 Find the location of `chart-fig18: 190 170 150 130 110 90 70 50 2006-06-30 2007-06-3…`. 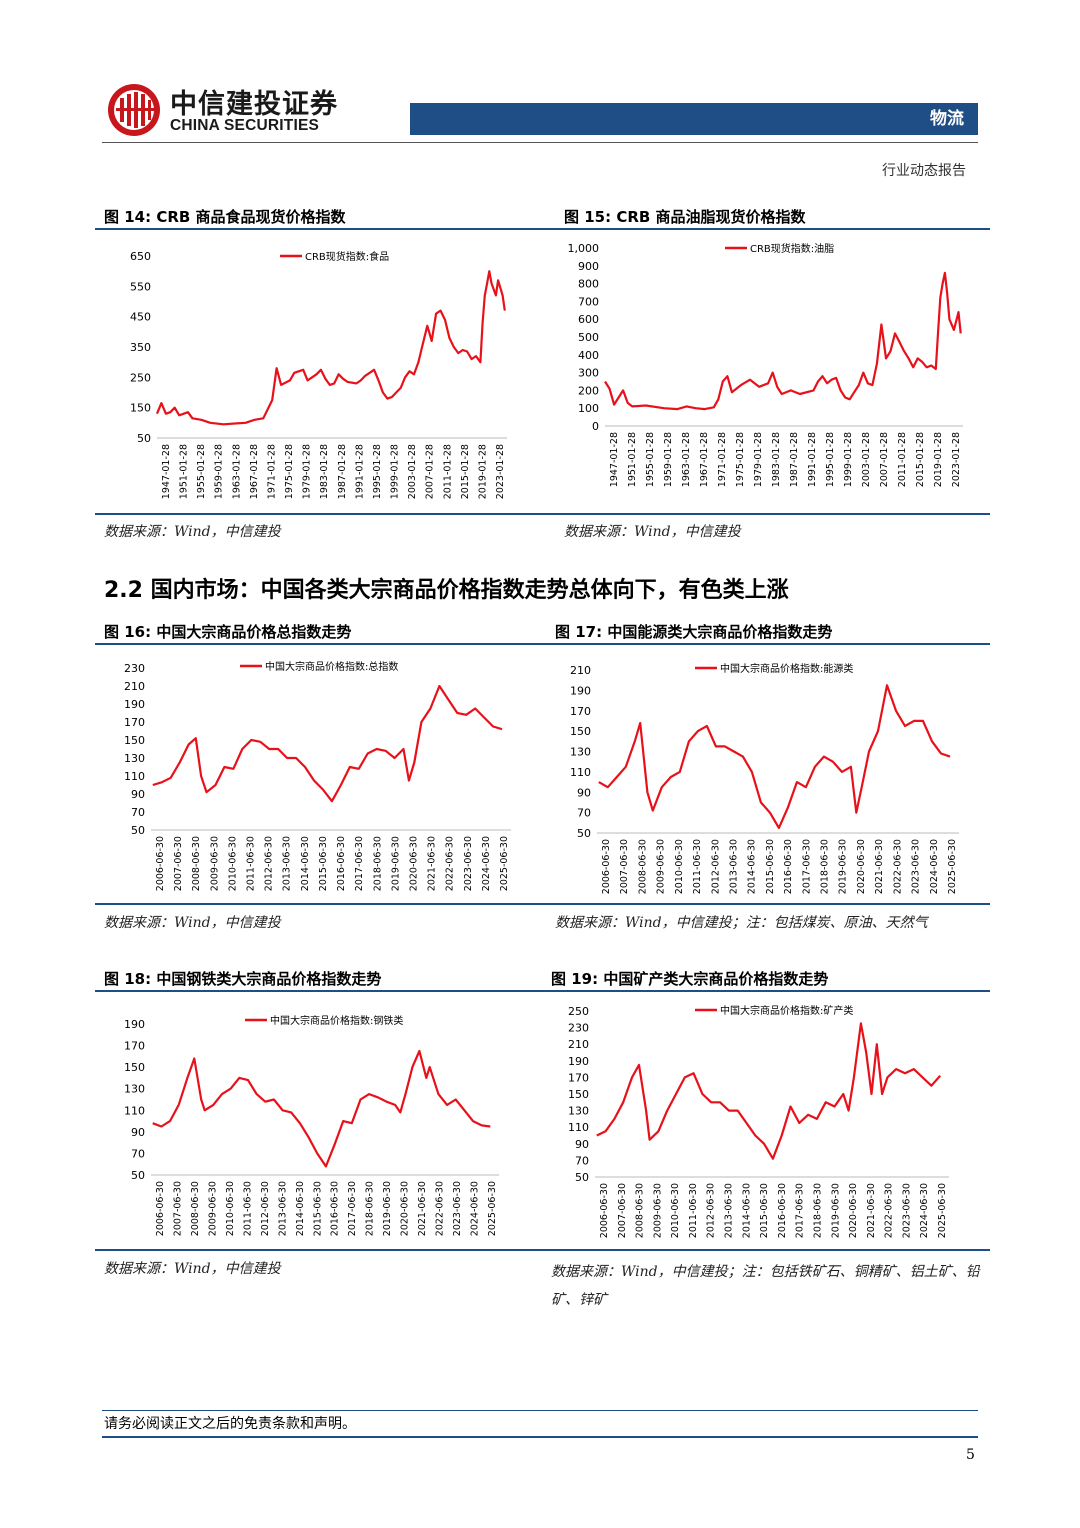

chart-fig18: 190 170 150 130 110 90 70 50 2006-06-30 2007-06-3… is located at coordinates (307, 1121).